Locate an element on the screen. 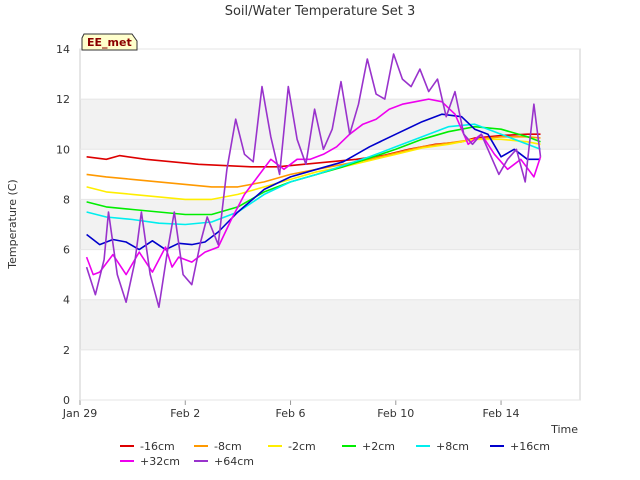  legend-label: +64cm is located at coordinates (234, 461).